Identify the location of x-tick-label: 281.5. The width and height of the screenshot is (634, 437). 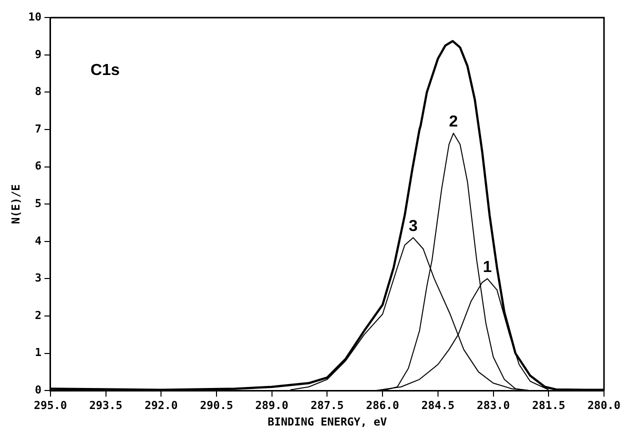
(549, 405).